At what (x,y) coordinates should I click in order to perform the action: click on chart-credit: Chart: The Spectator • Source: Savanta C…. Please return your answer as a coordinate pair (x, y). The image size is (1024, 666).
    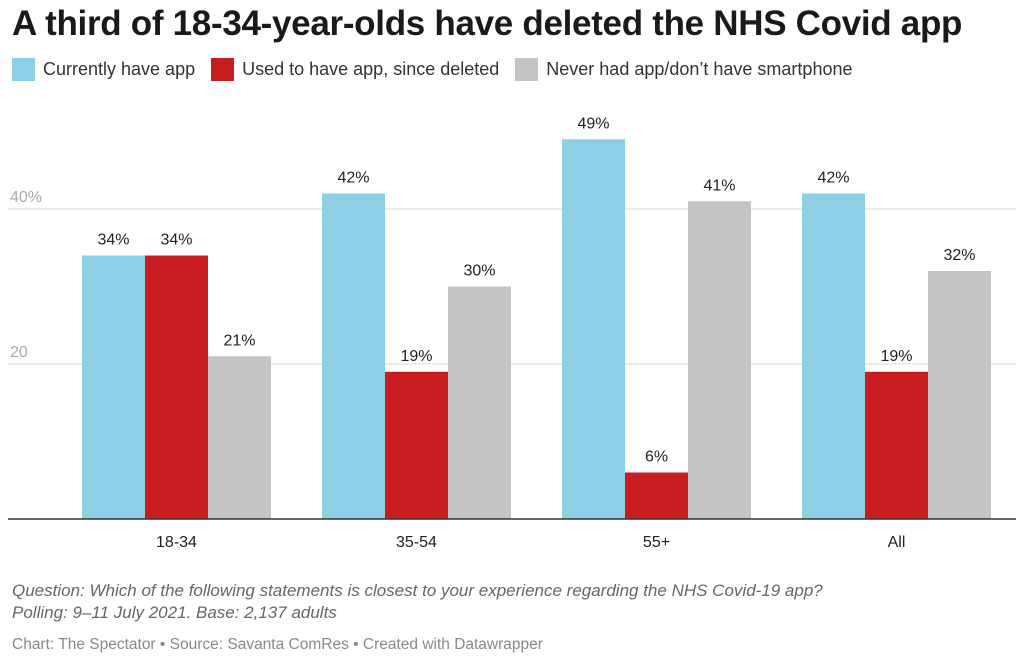
    Looking at the image, I should click on (277, 644).